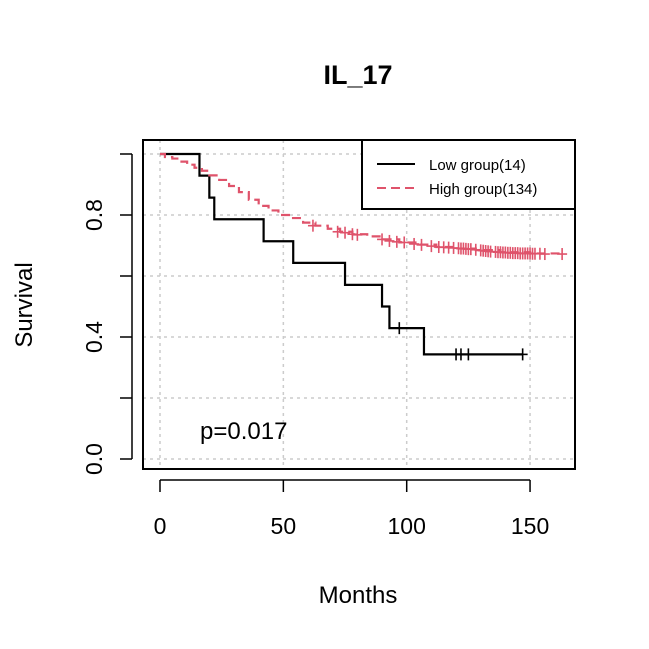 This screenshot has width=649, height=649. I want to click on x-tick-label: 150, so click(530, 526).